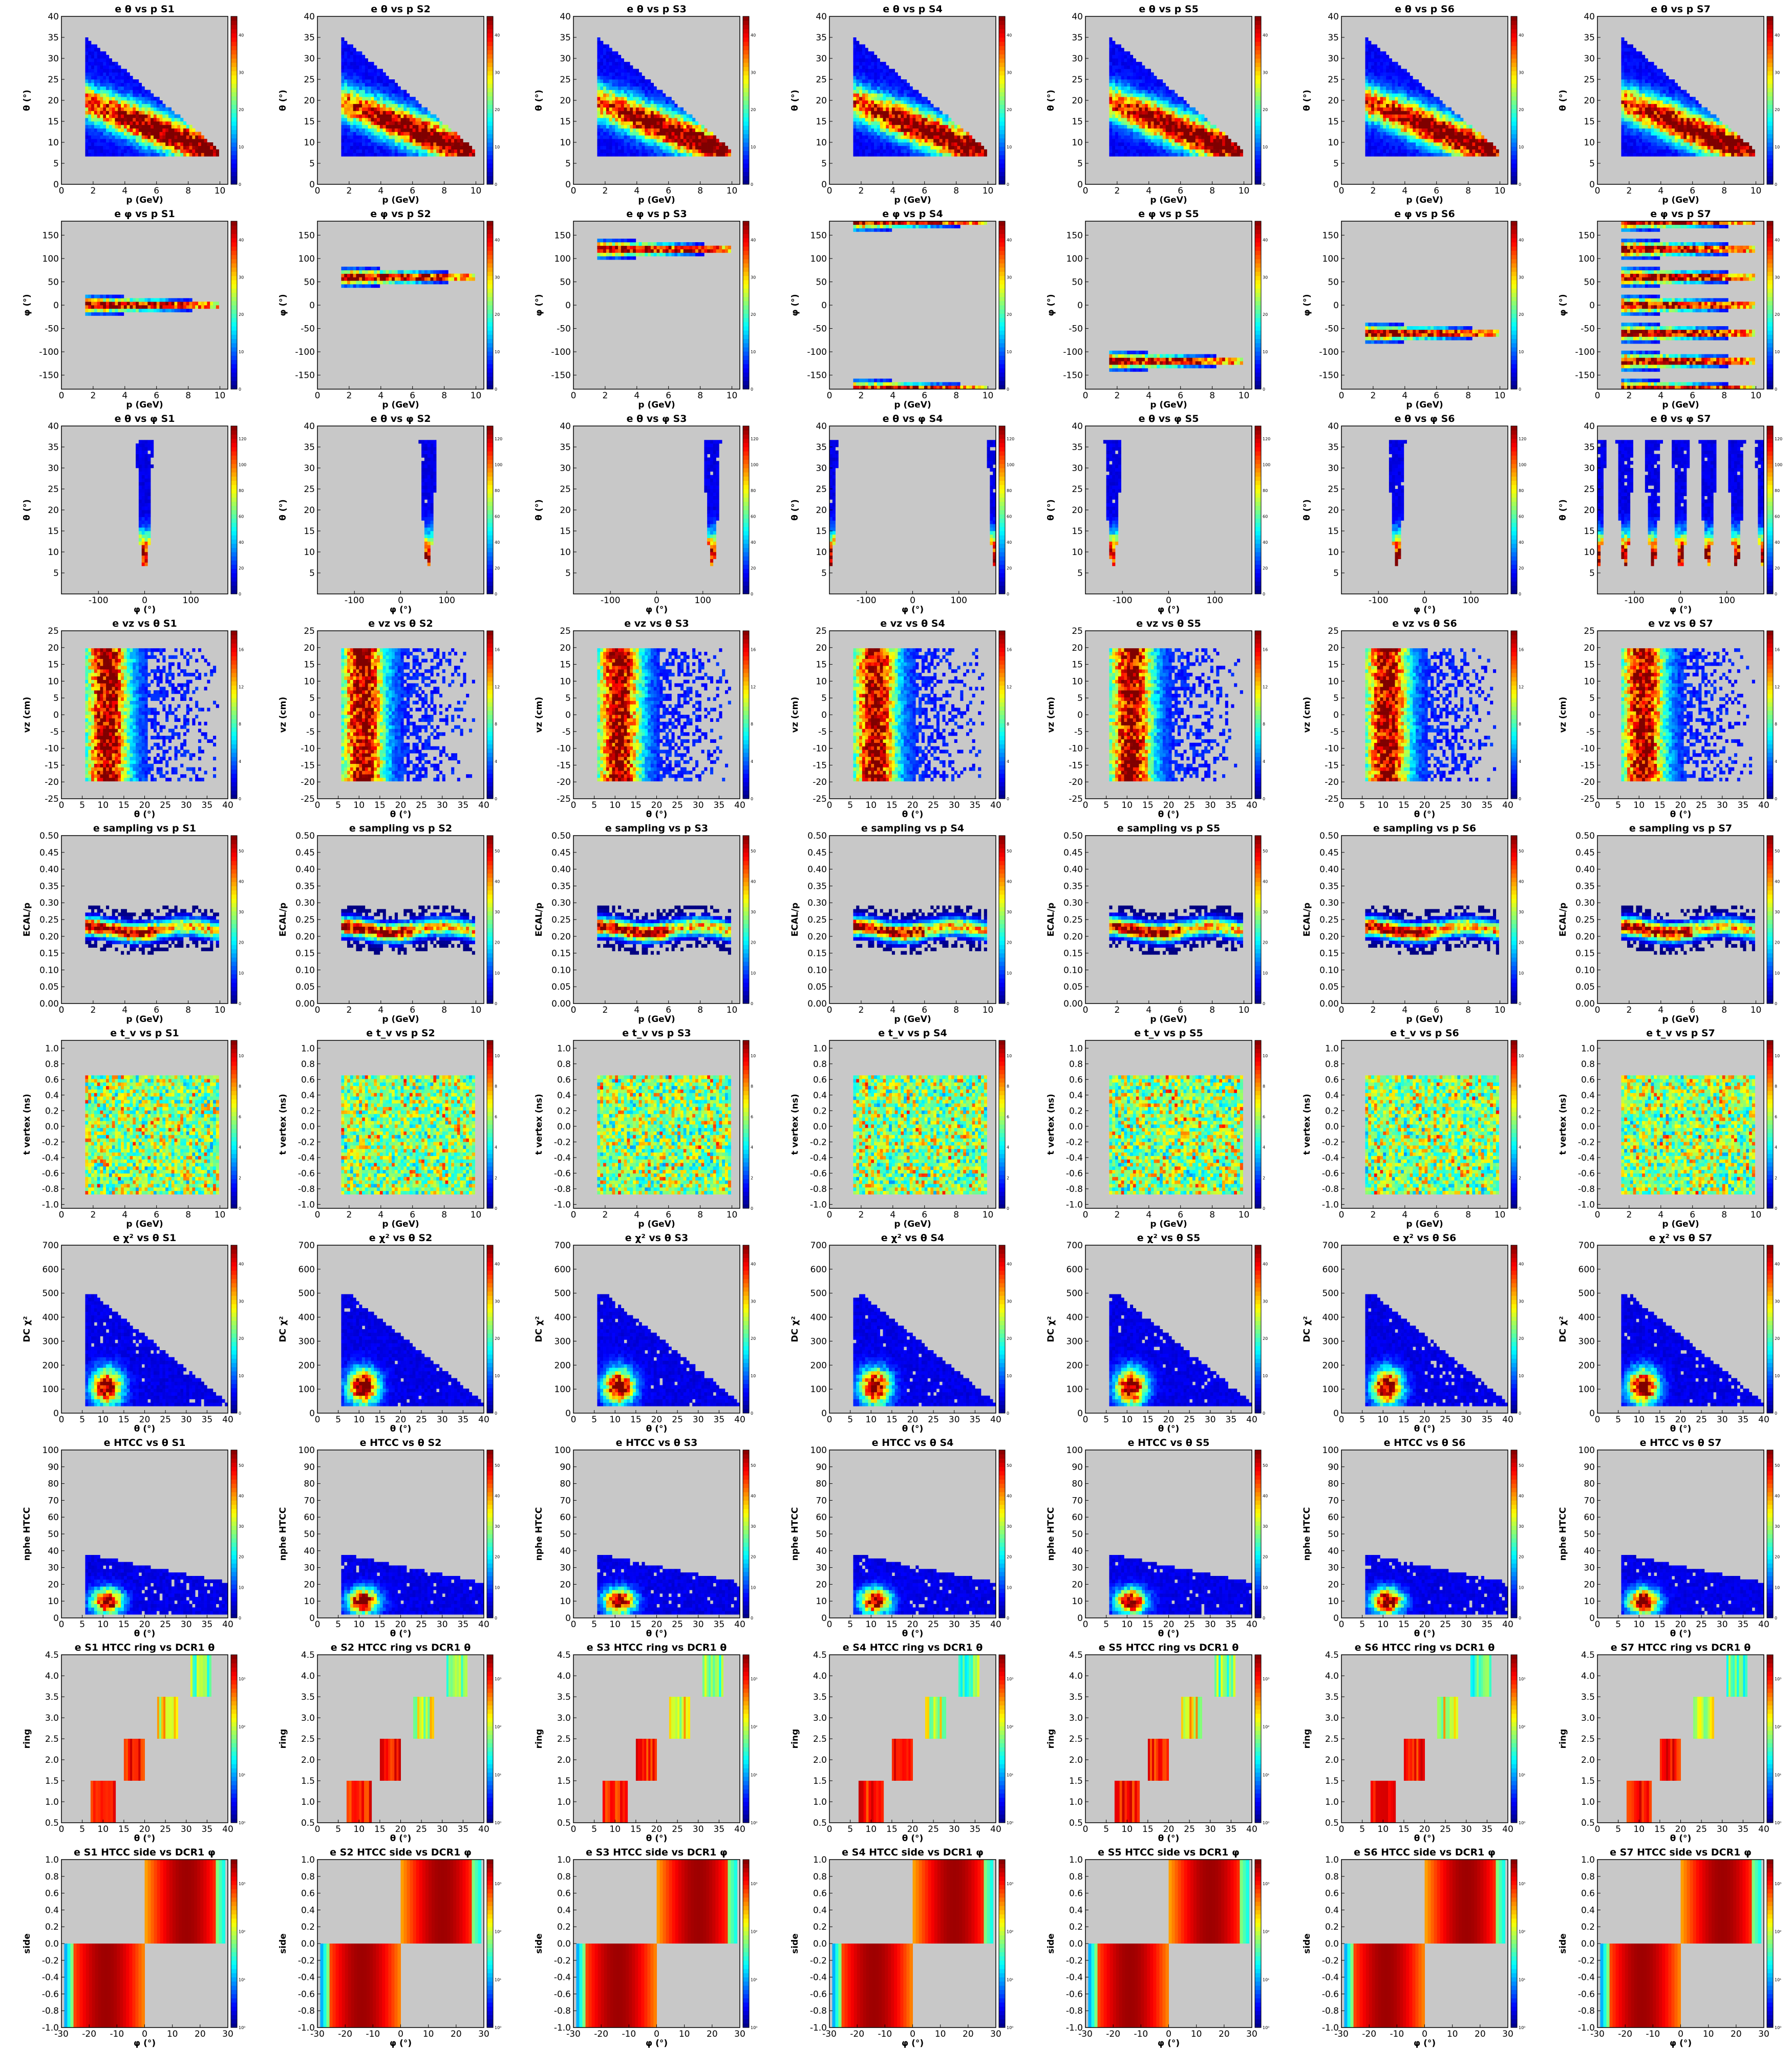 This screenshot has height=2048, width=1792. I want to click on panel-title: e θ vs p S3, so click(657, 9).